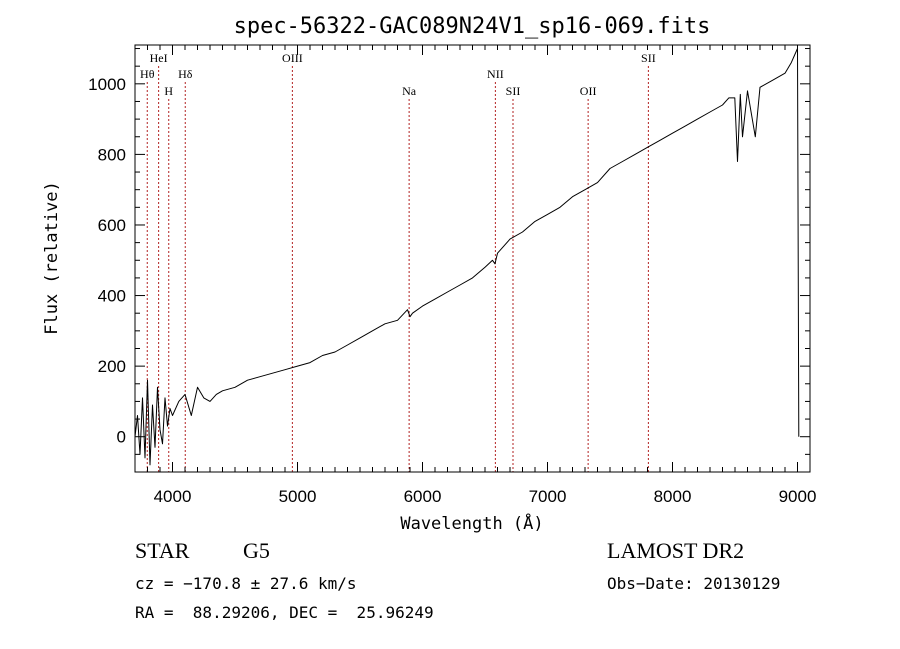 The image size is (900, 649). I want to click on chart-title: spec-56322-GAC089N24V1_sp16-069.fits, so click(472, 26).